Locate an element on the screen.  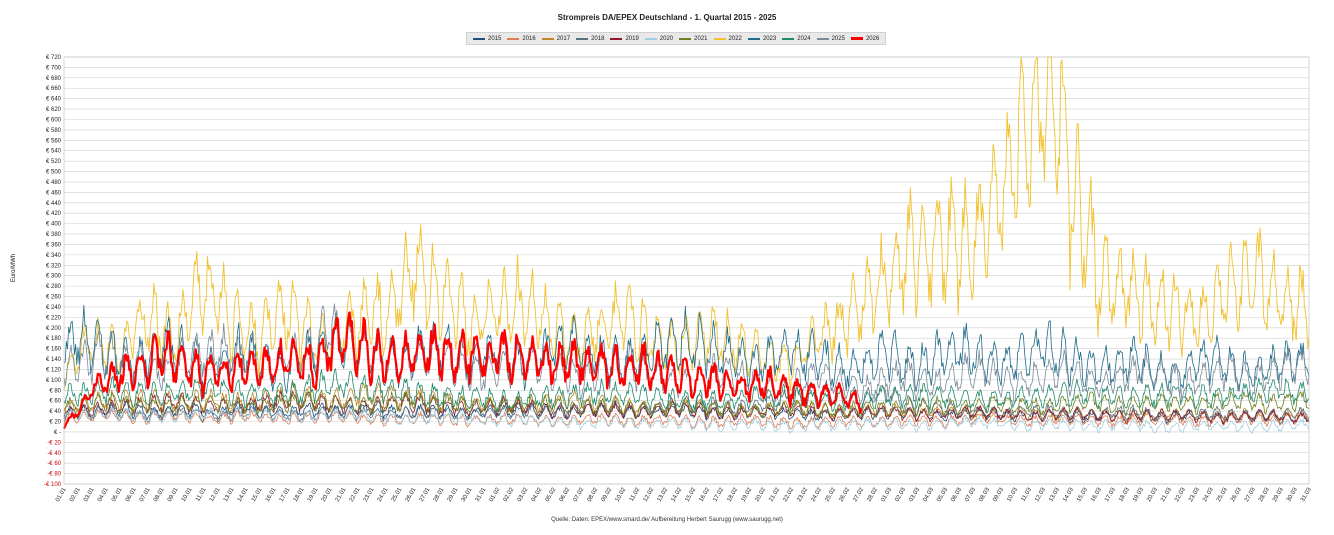
y-tick-label: € 580 is located at coordinates (54, 131).